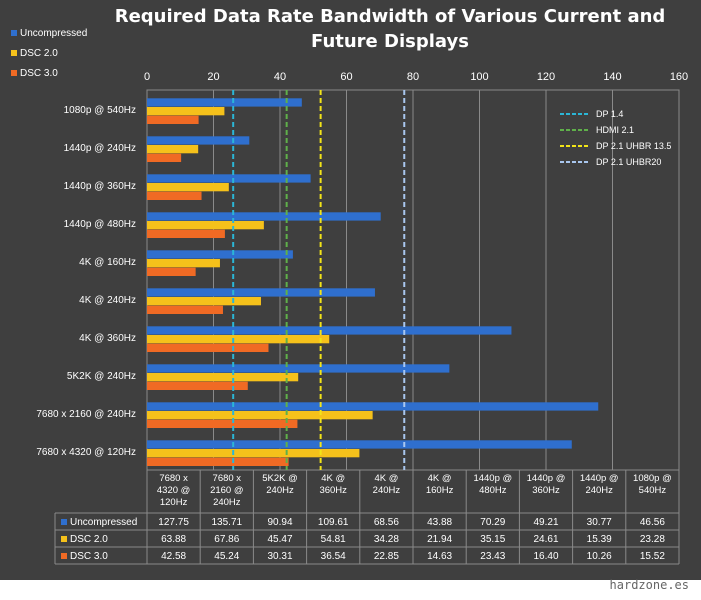  Describe the element at coordinates (599, 556) in the screenshot. I see `table-cell: 10.26` at that location.